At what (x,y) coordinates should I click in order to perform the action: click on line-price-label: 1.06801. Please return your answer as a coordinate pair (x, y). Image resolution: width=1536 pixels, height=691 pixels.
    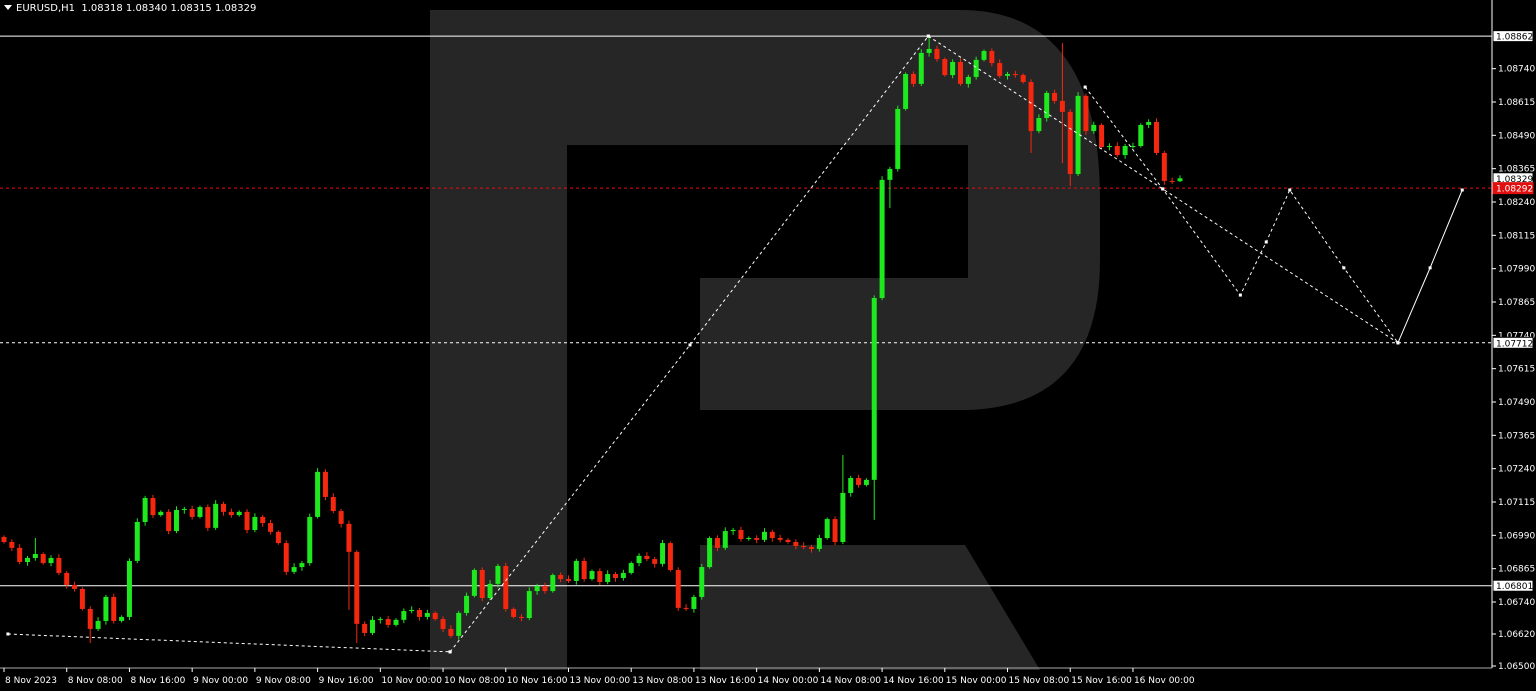
    Looking at the image, I should click on (1514, 587).